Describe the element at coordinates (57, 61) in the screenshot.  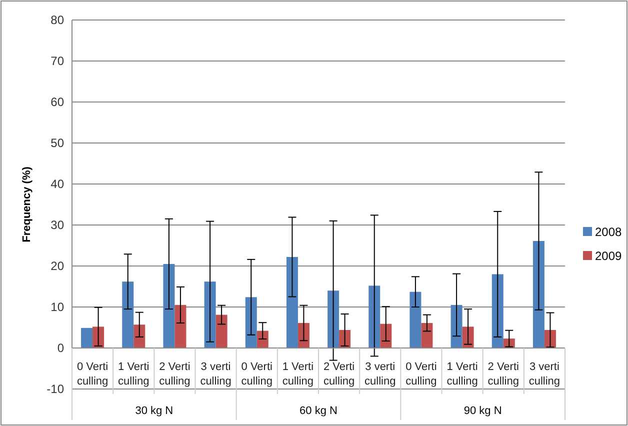
I see `y-tick-label: 70` at that location.